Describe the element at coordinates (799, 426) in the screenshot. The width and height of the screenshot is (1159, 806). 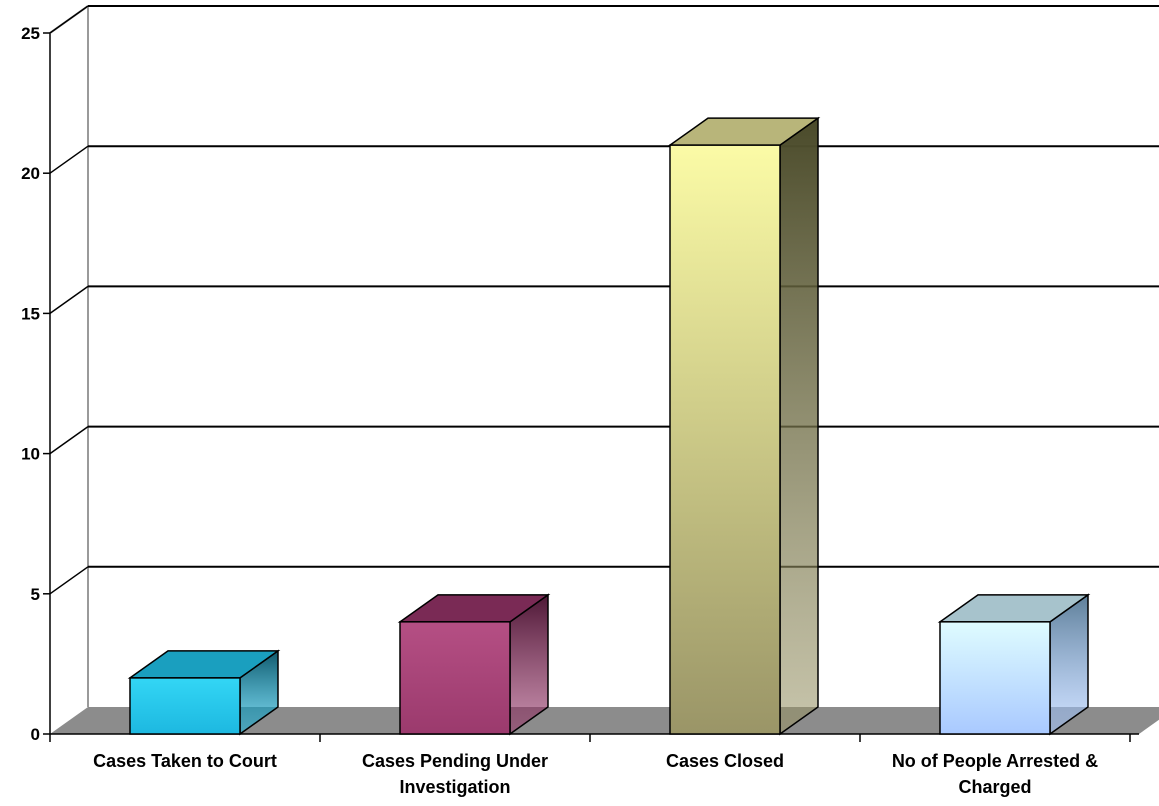
I see `bar-side` at that location.